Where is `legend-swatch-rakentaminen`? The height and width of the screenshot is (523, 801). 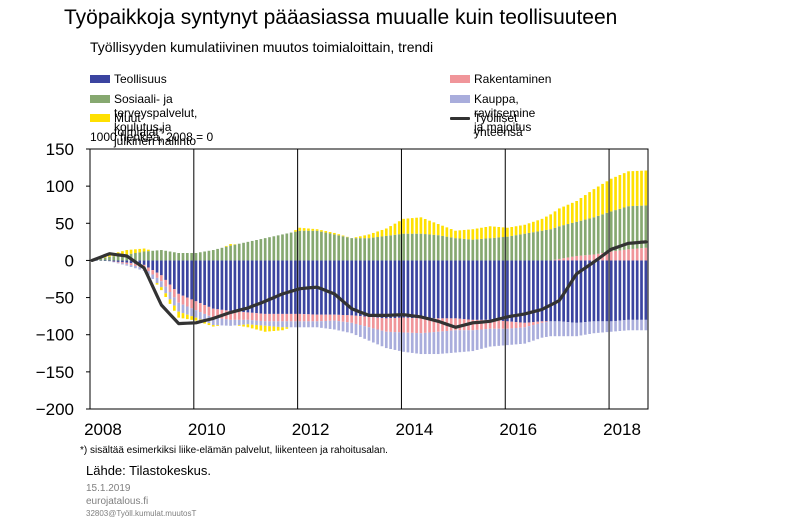
legend-swatch-rakentaminen is located at coordinates (460, 79).